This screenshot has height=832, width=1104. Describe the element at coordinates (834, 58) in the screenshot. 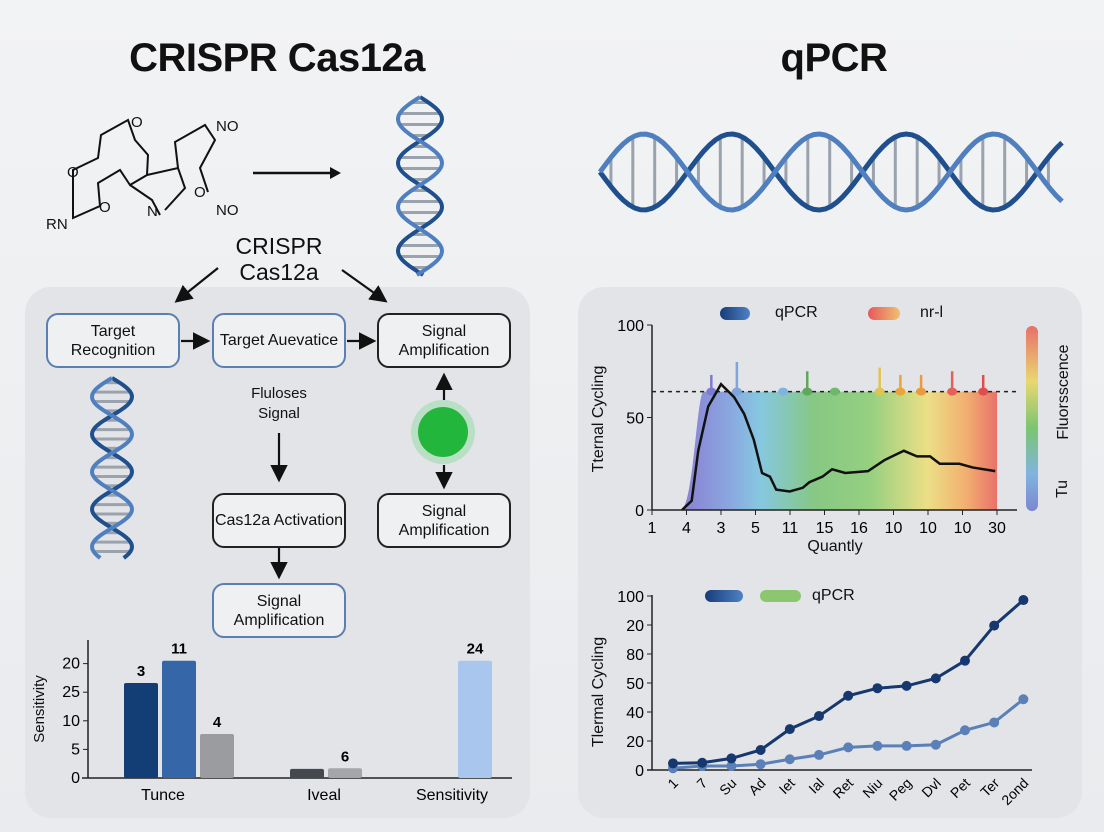

I see `qpcr-title: qPCR` at that location.